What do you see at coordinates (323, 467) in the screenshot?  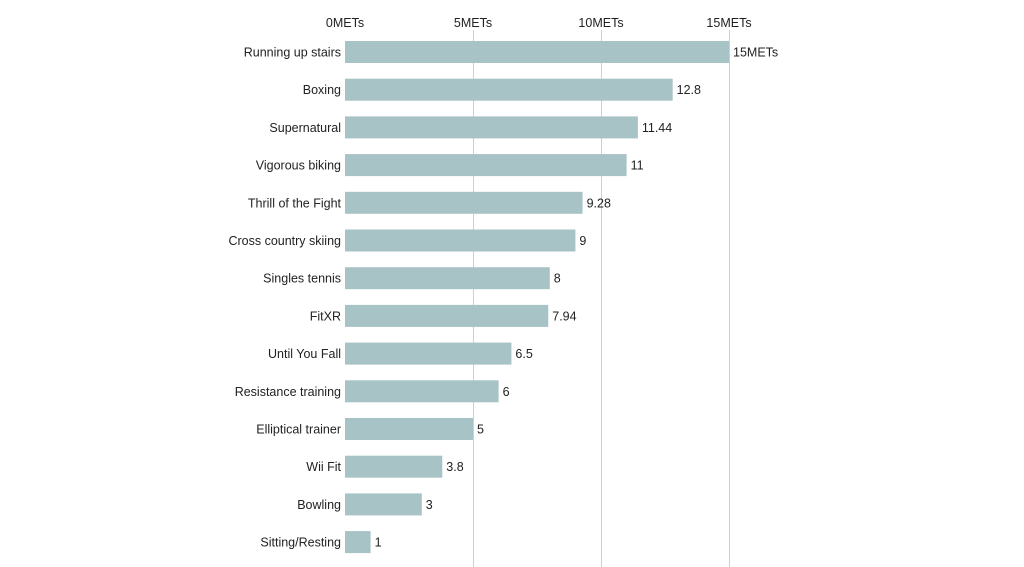 I see `category-label-wii-fit: Wii Fit` at bounding box center [323, 467].